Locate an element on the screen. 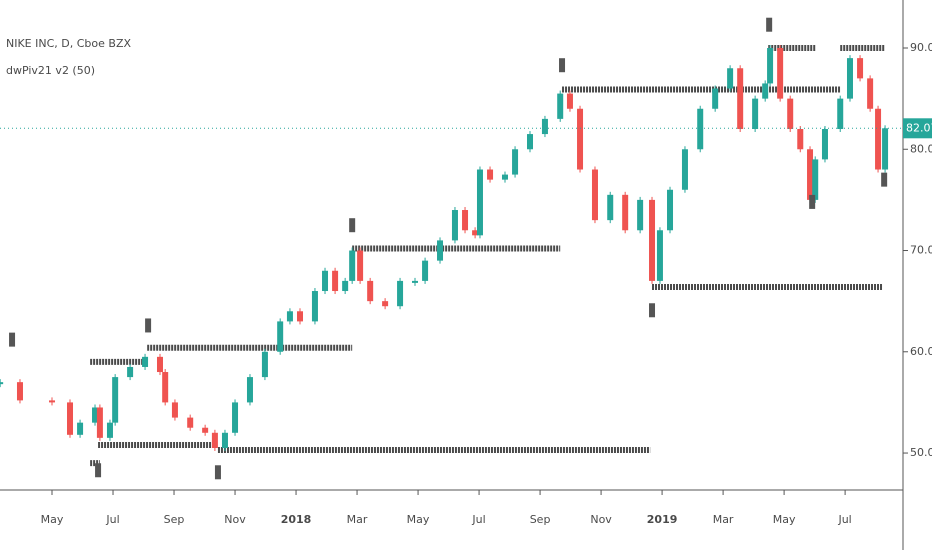 The width and height of the screenshot is (932, 554). last-price-label: 82.07 is located at coordinates (919, 127).